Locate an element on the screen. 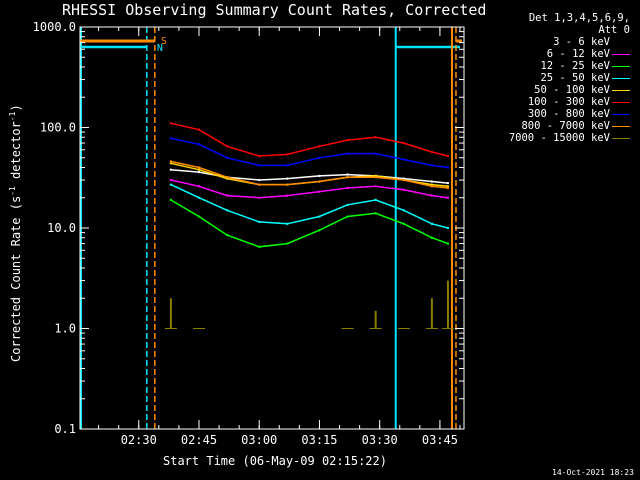 The image size is (640, 480). legend-label: 12 - 25 keV is located at coordinates (575, 66).